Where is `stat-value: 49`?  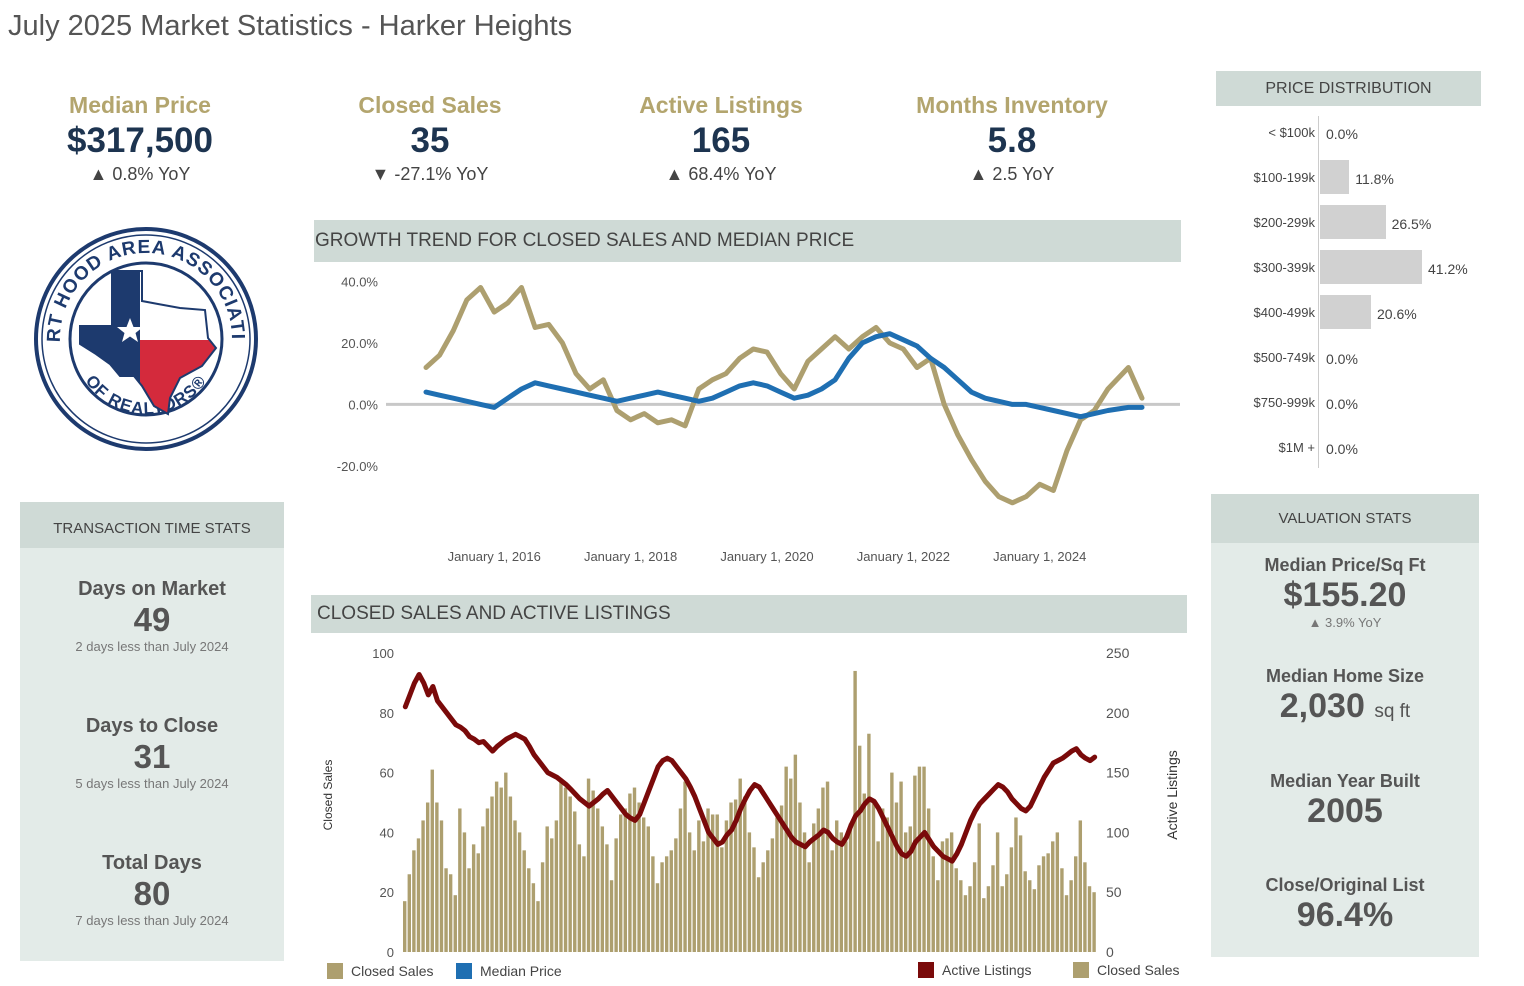 stat-value: 49 is located at coordinates (152, 619).